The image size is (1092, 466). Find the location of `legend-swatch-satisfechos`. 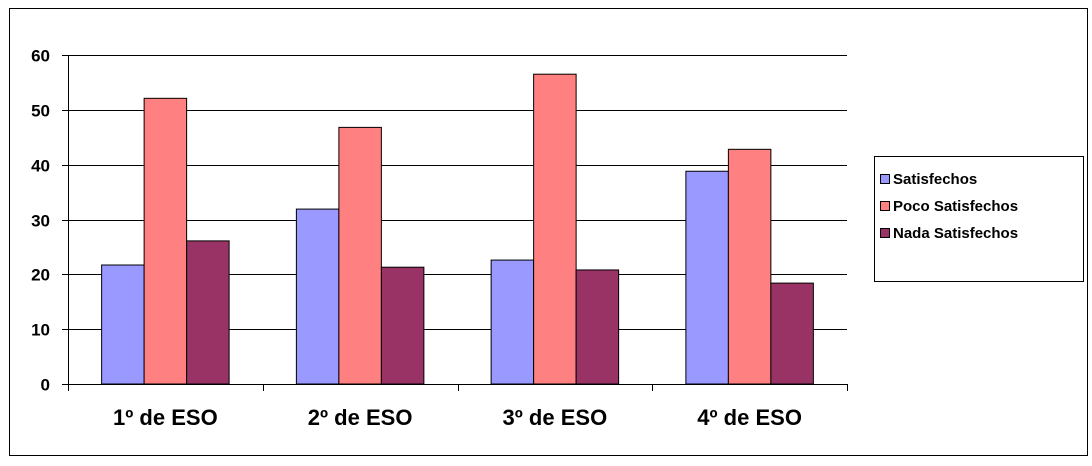

legend-swatch-satisfechos is located at coordinates (885, 179).